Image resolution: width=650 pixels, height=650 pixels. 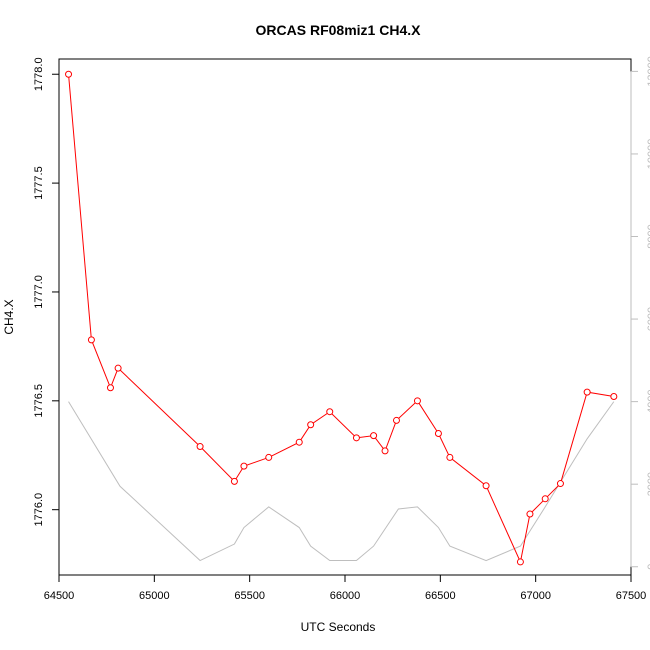 What do you see at coordinates (154, 596) in the screenshot?
I see `x-tick-label: 65000` at bounding box center [154, 596].